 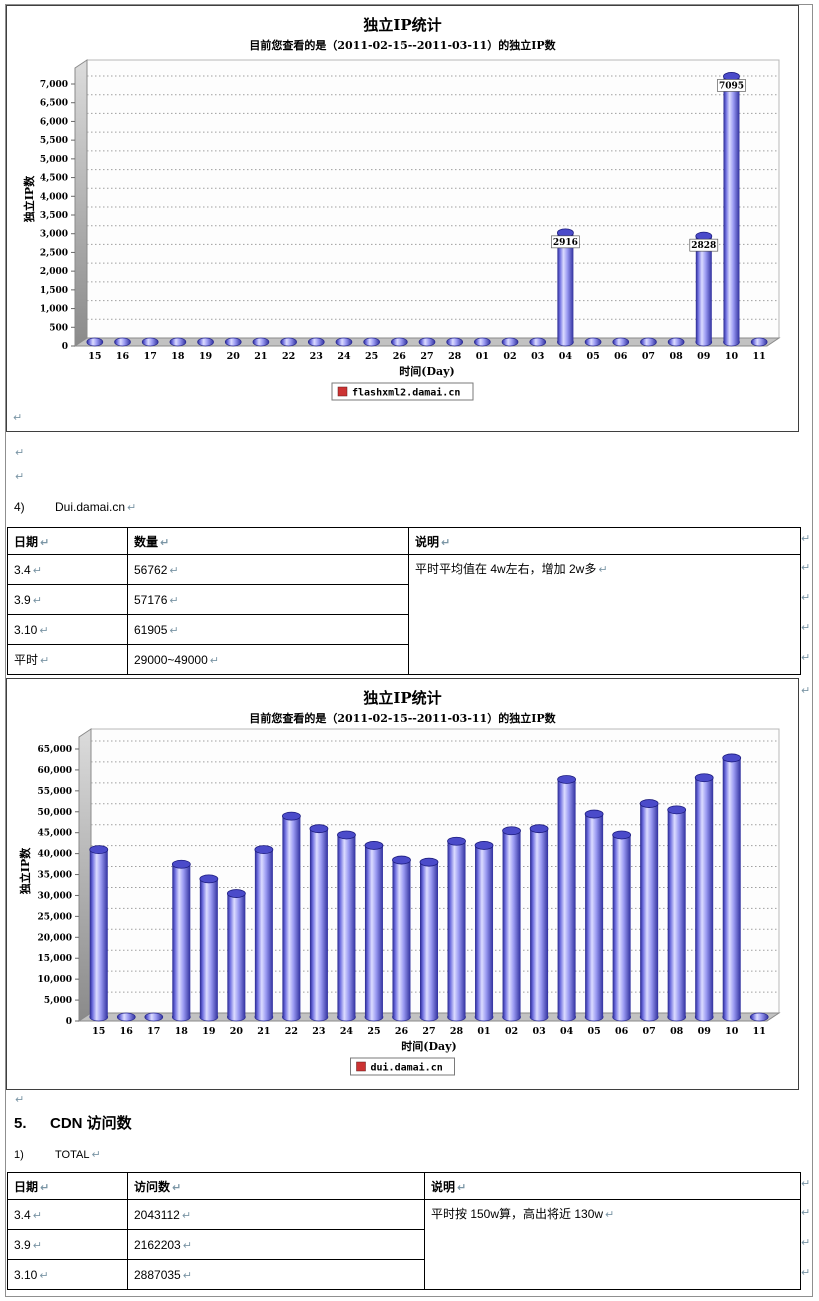 I want to click on svg-text: 03, so click(x=538, y=1031).